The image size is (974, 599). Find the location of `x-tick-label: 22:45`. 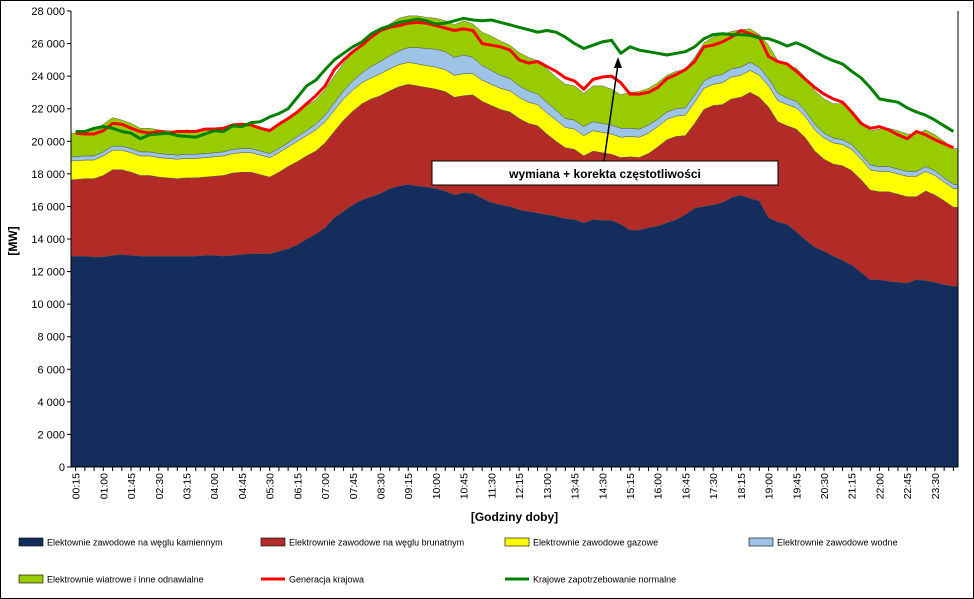

x-tick-label: 22:45 is located at coordinates (908, 486).